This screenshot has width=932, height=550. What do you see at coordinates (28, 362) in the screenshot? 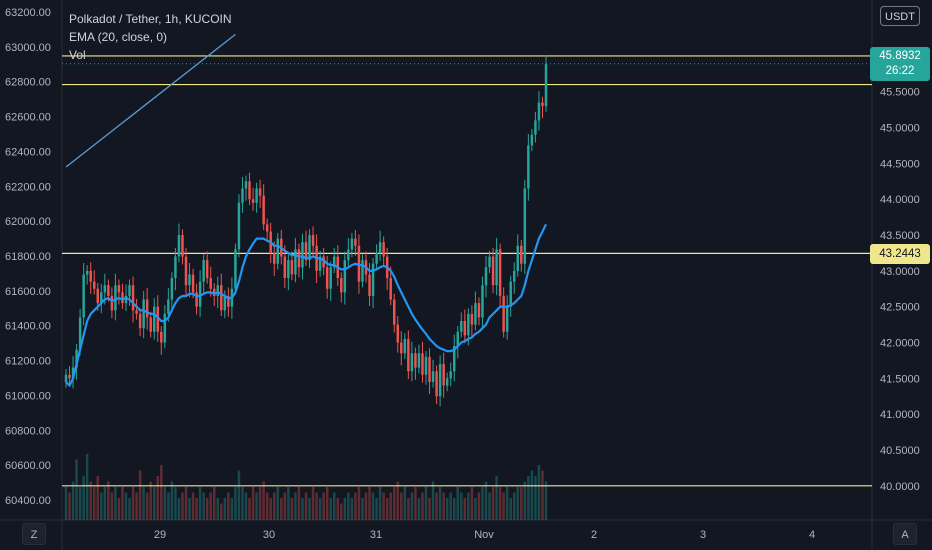
I see `left-axis-tick: 61200.00` at bounding box center [28, 362].